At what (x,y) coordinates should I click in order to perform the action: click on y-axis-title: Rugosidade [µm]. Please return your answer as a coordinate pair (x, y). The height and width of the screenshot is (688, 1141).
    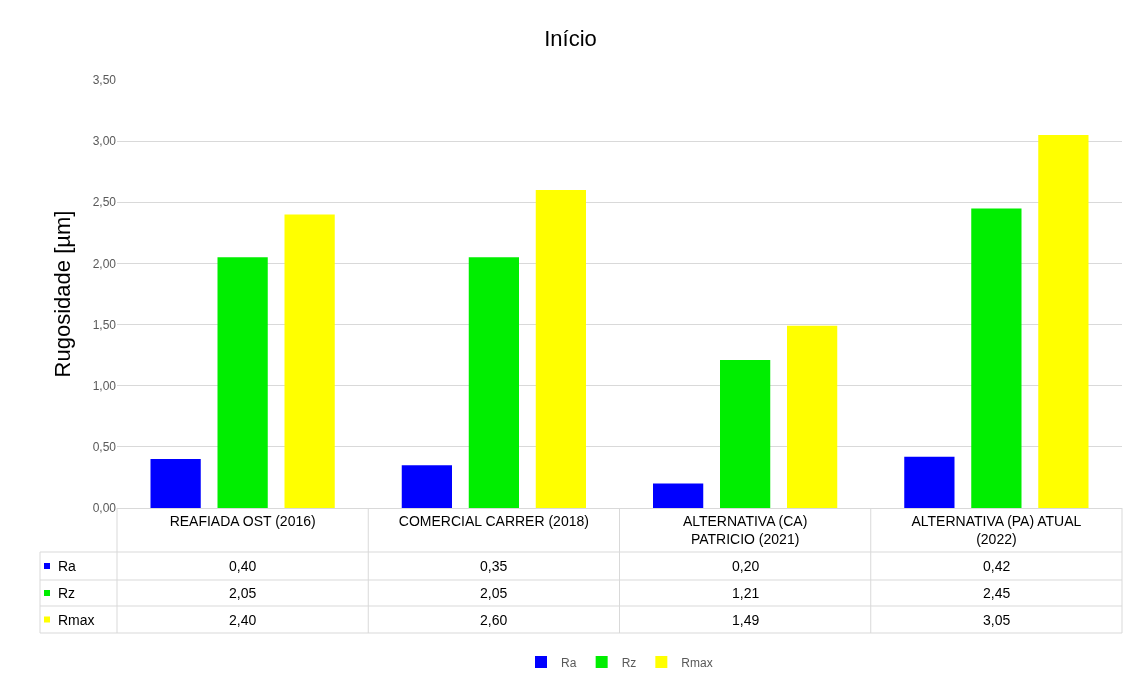
    Looking at the image, I should click on (63, 294).